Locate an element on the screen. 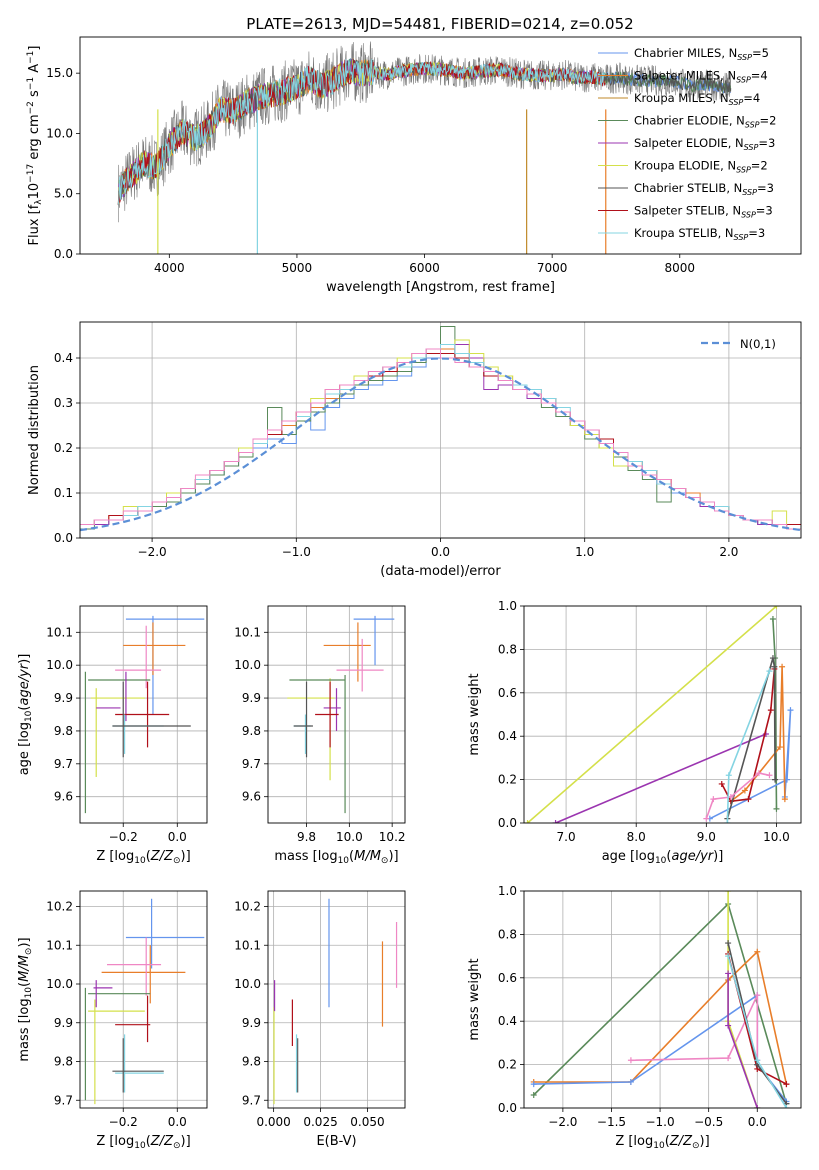  age-vs-Z-xlabel-part: 10 is located at coordinates (140, 861).